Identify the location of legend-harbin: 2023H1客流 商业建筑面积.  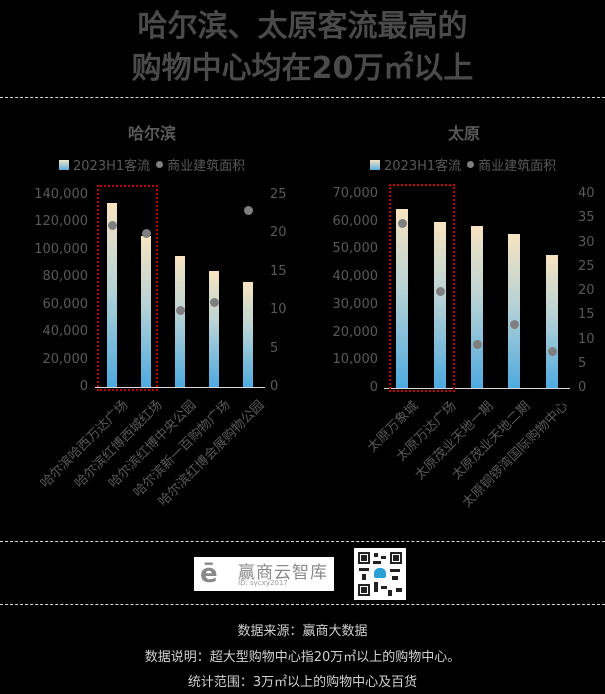
(152, 164).